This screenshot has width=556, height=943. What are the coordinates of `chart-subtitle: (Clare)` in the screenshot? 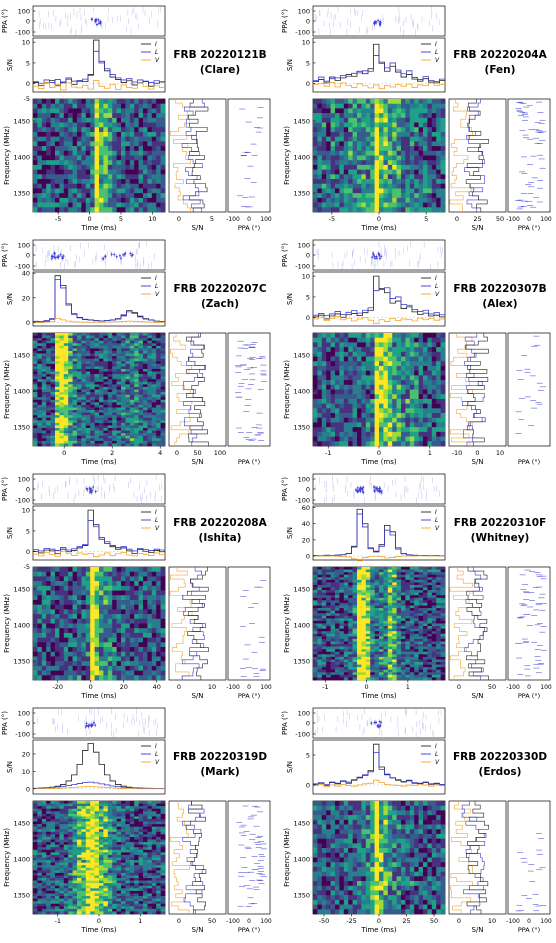 It's located at (220, 70).